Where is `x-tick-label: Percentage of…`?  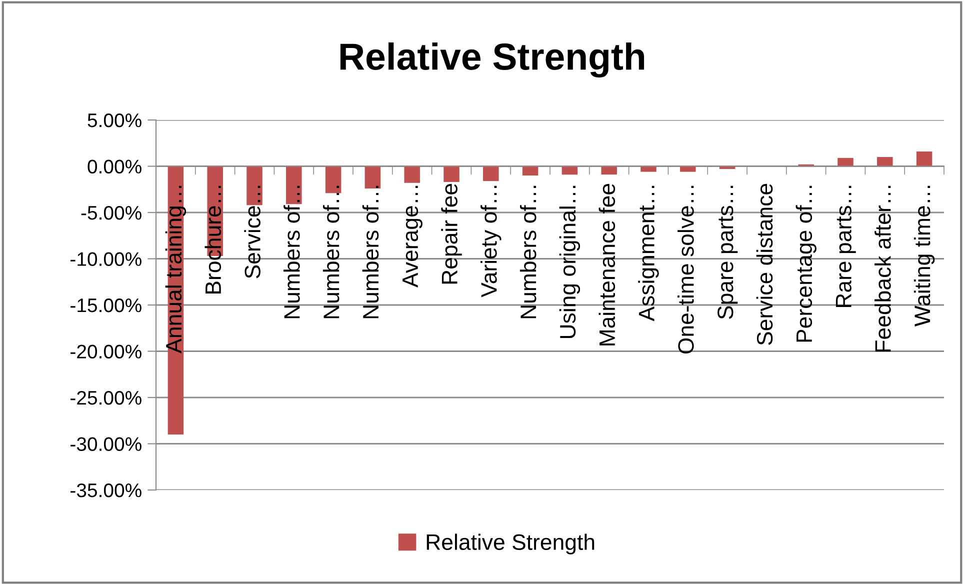
x-tick-label: Percentage of… is located at coordinates (806, 264).